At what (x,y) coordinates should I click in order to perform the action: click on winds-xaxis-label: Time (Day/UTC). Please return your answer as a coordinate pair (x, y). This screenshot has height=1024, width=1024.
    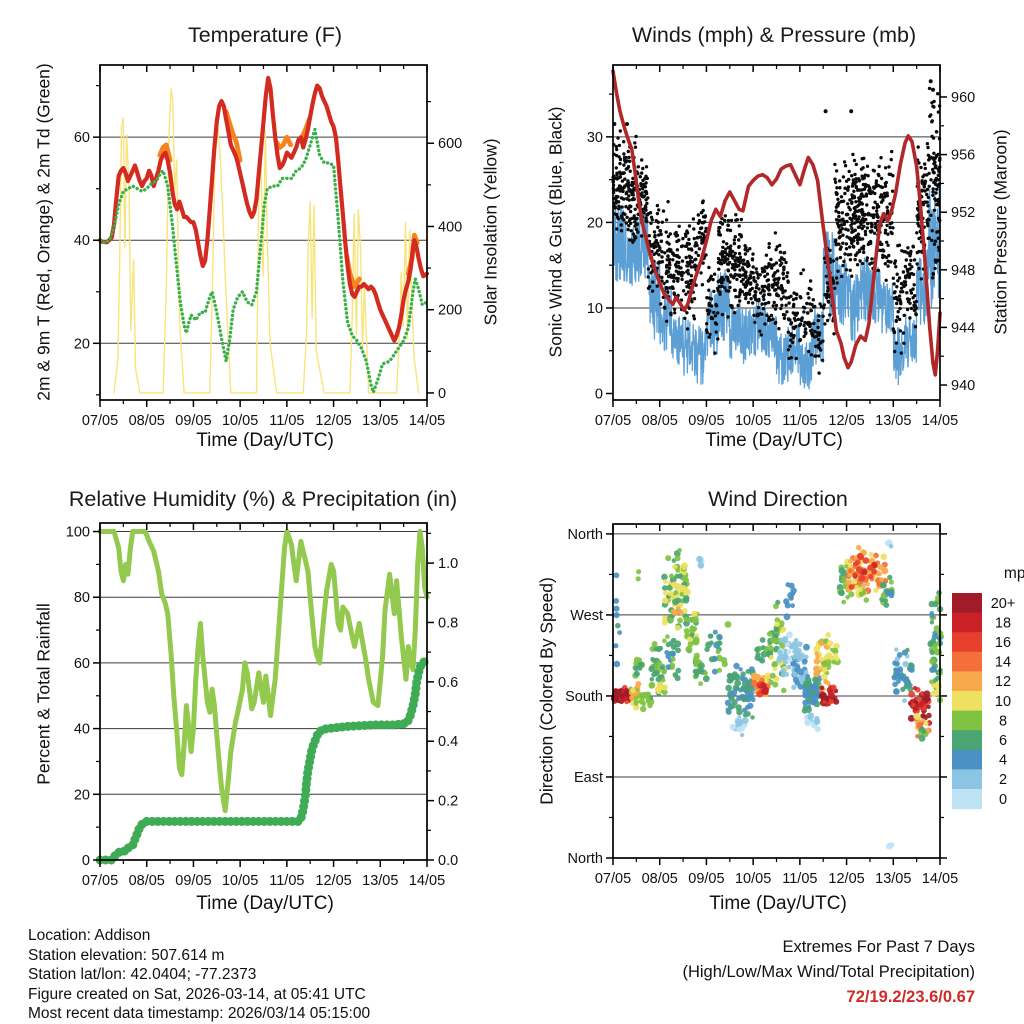
    Looking at the image, I should click on (774, 440).